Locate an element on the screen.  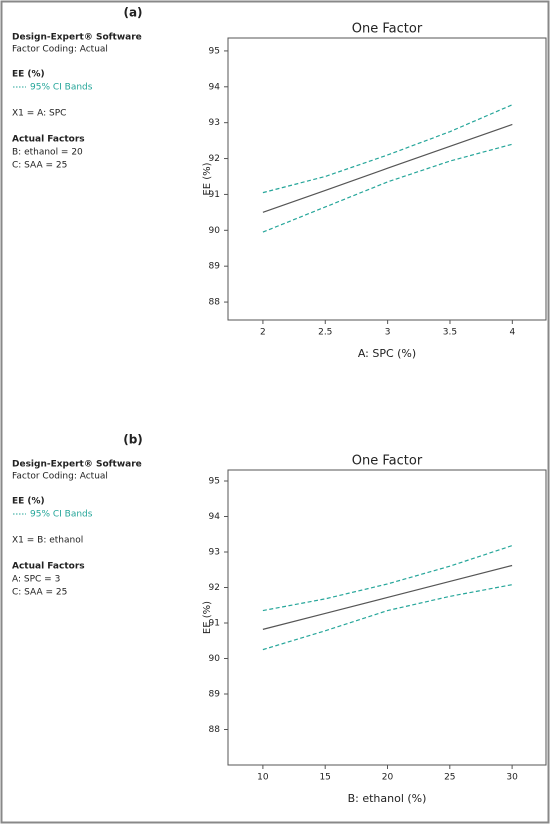
x-tick-label: 3 is located at coordinates (388, 333).